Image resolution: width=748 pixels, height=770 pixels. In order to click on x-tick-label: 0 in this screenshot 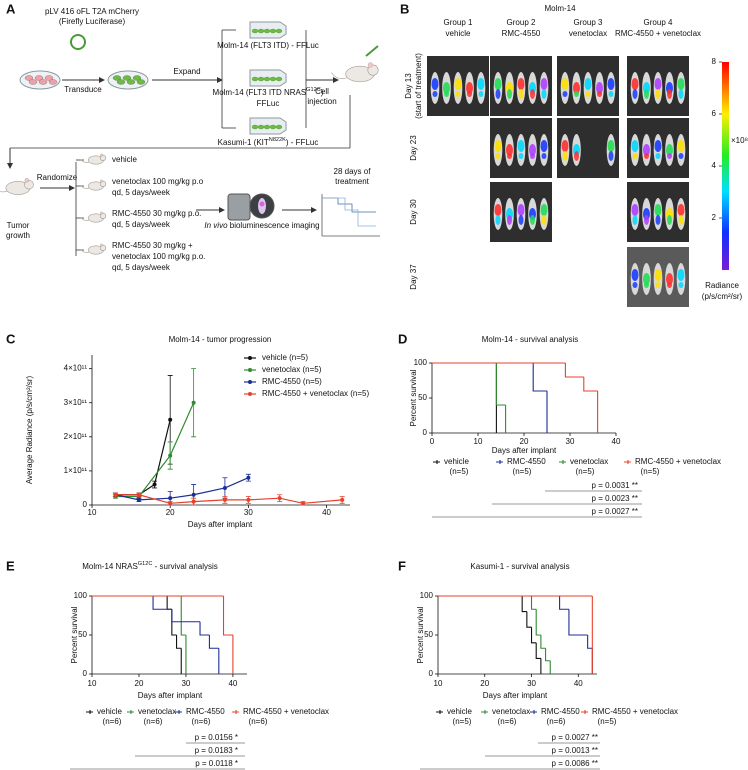, I will do `click(432, 441)`.